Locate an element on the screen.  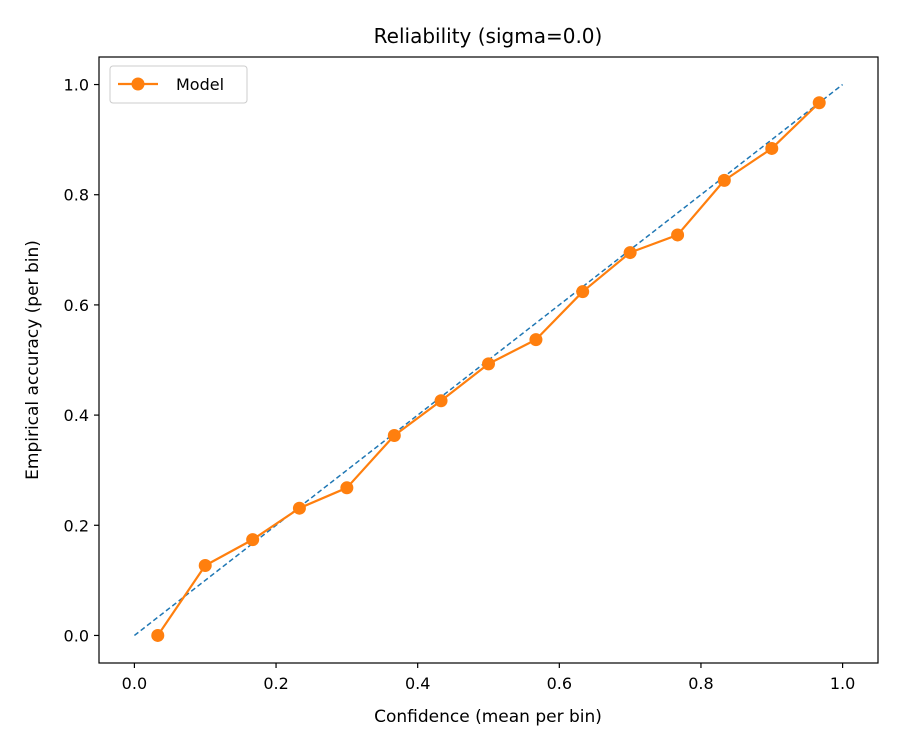
y-tick-label: 0.0 is located at coordinates (76, 635).